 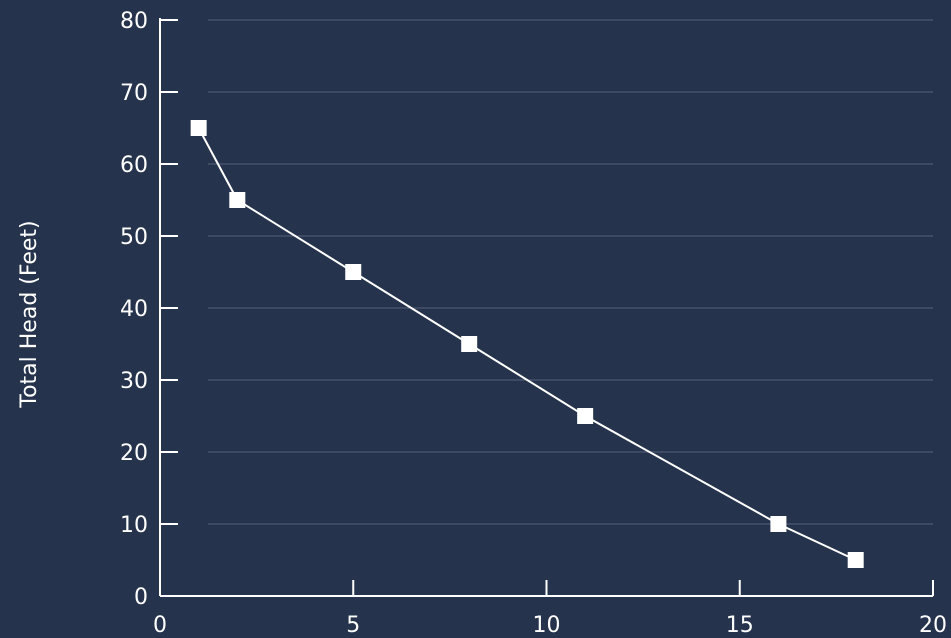 What do you see at coordinates (29, 314) in the screenshot?
I see `y-axis-label: Total Head (Feet)` at bounding box center [29, 314].